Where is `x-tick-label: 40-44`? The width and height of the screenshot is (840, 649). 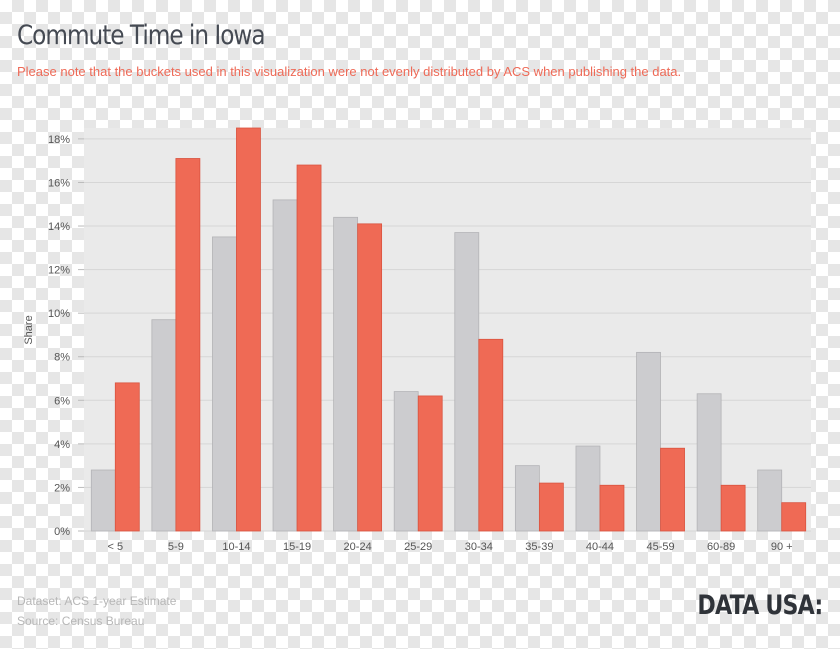 x-tick-label: 40-44 is located at coordinates (600, 547).